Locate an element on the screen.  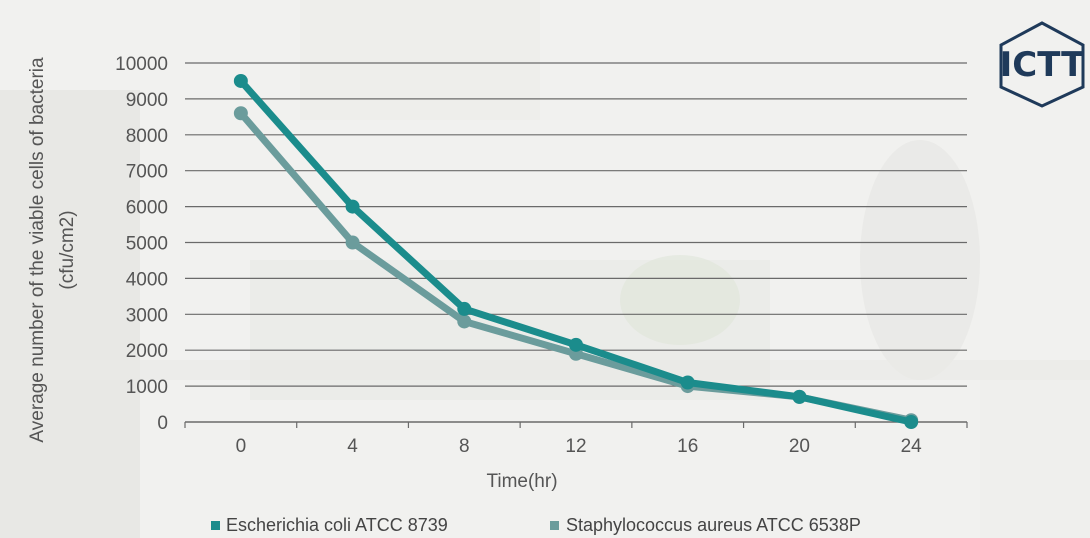
y-tick-label: 10000 is located at coordinates (141, 64).